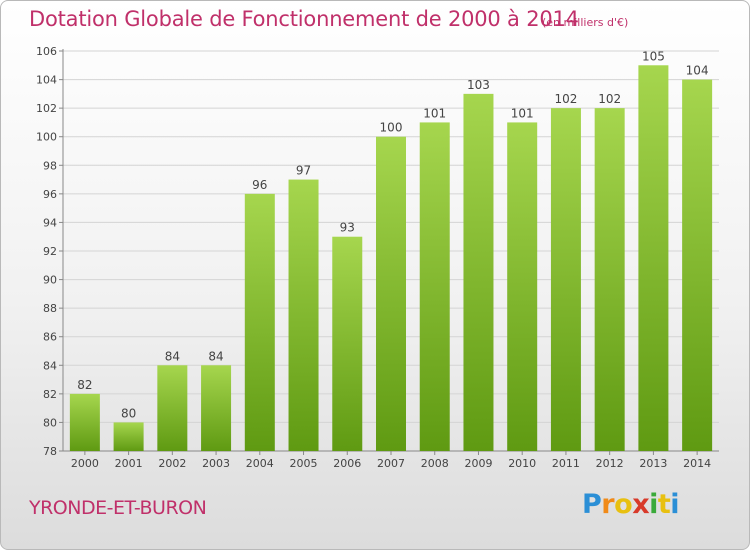 This screenshot has width=750, height=550. What do you see at coordinates (391, 128) in the screenshot?
I see `bar-value-label: 100` at bounding box center [391, 128].